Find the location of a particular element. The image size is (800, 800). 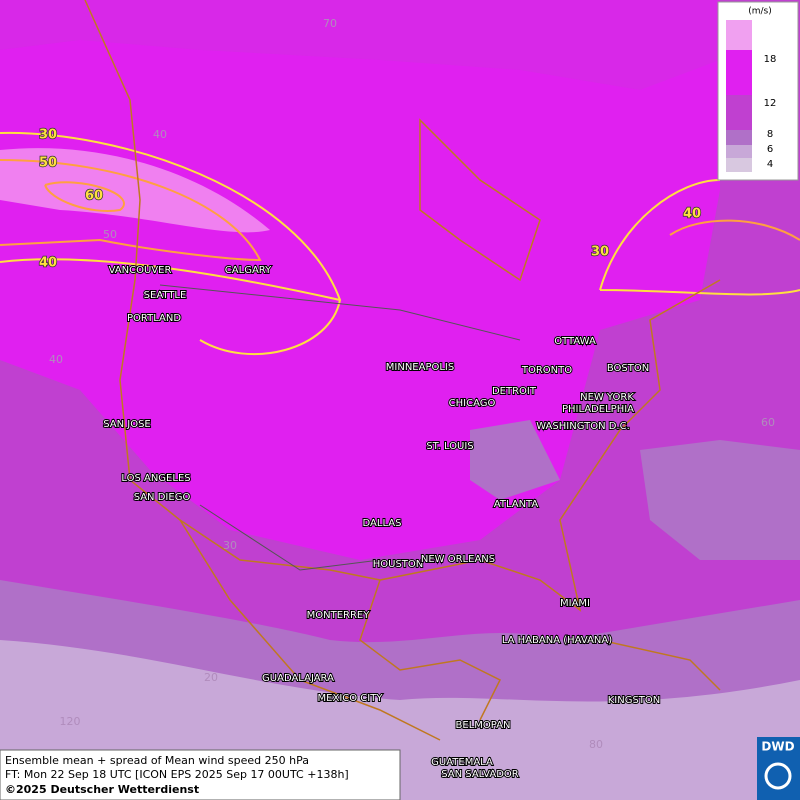

city-label: ST. LOUIS is located at coordinates (449, 446).